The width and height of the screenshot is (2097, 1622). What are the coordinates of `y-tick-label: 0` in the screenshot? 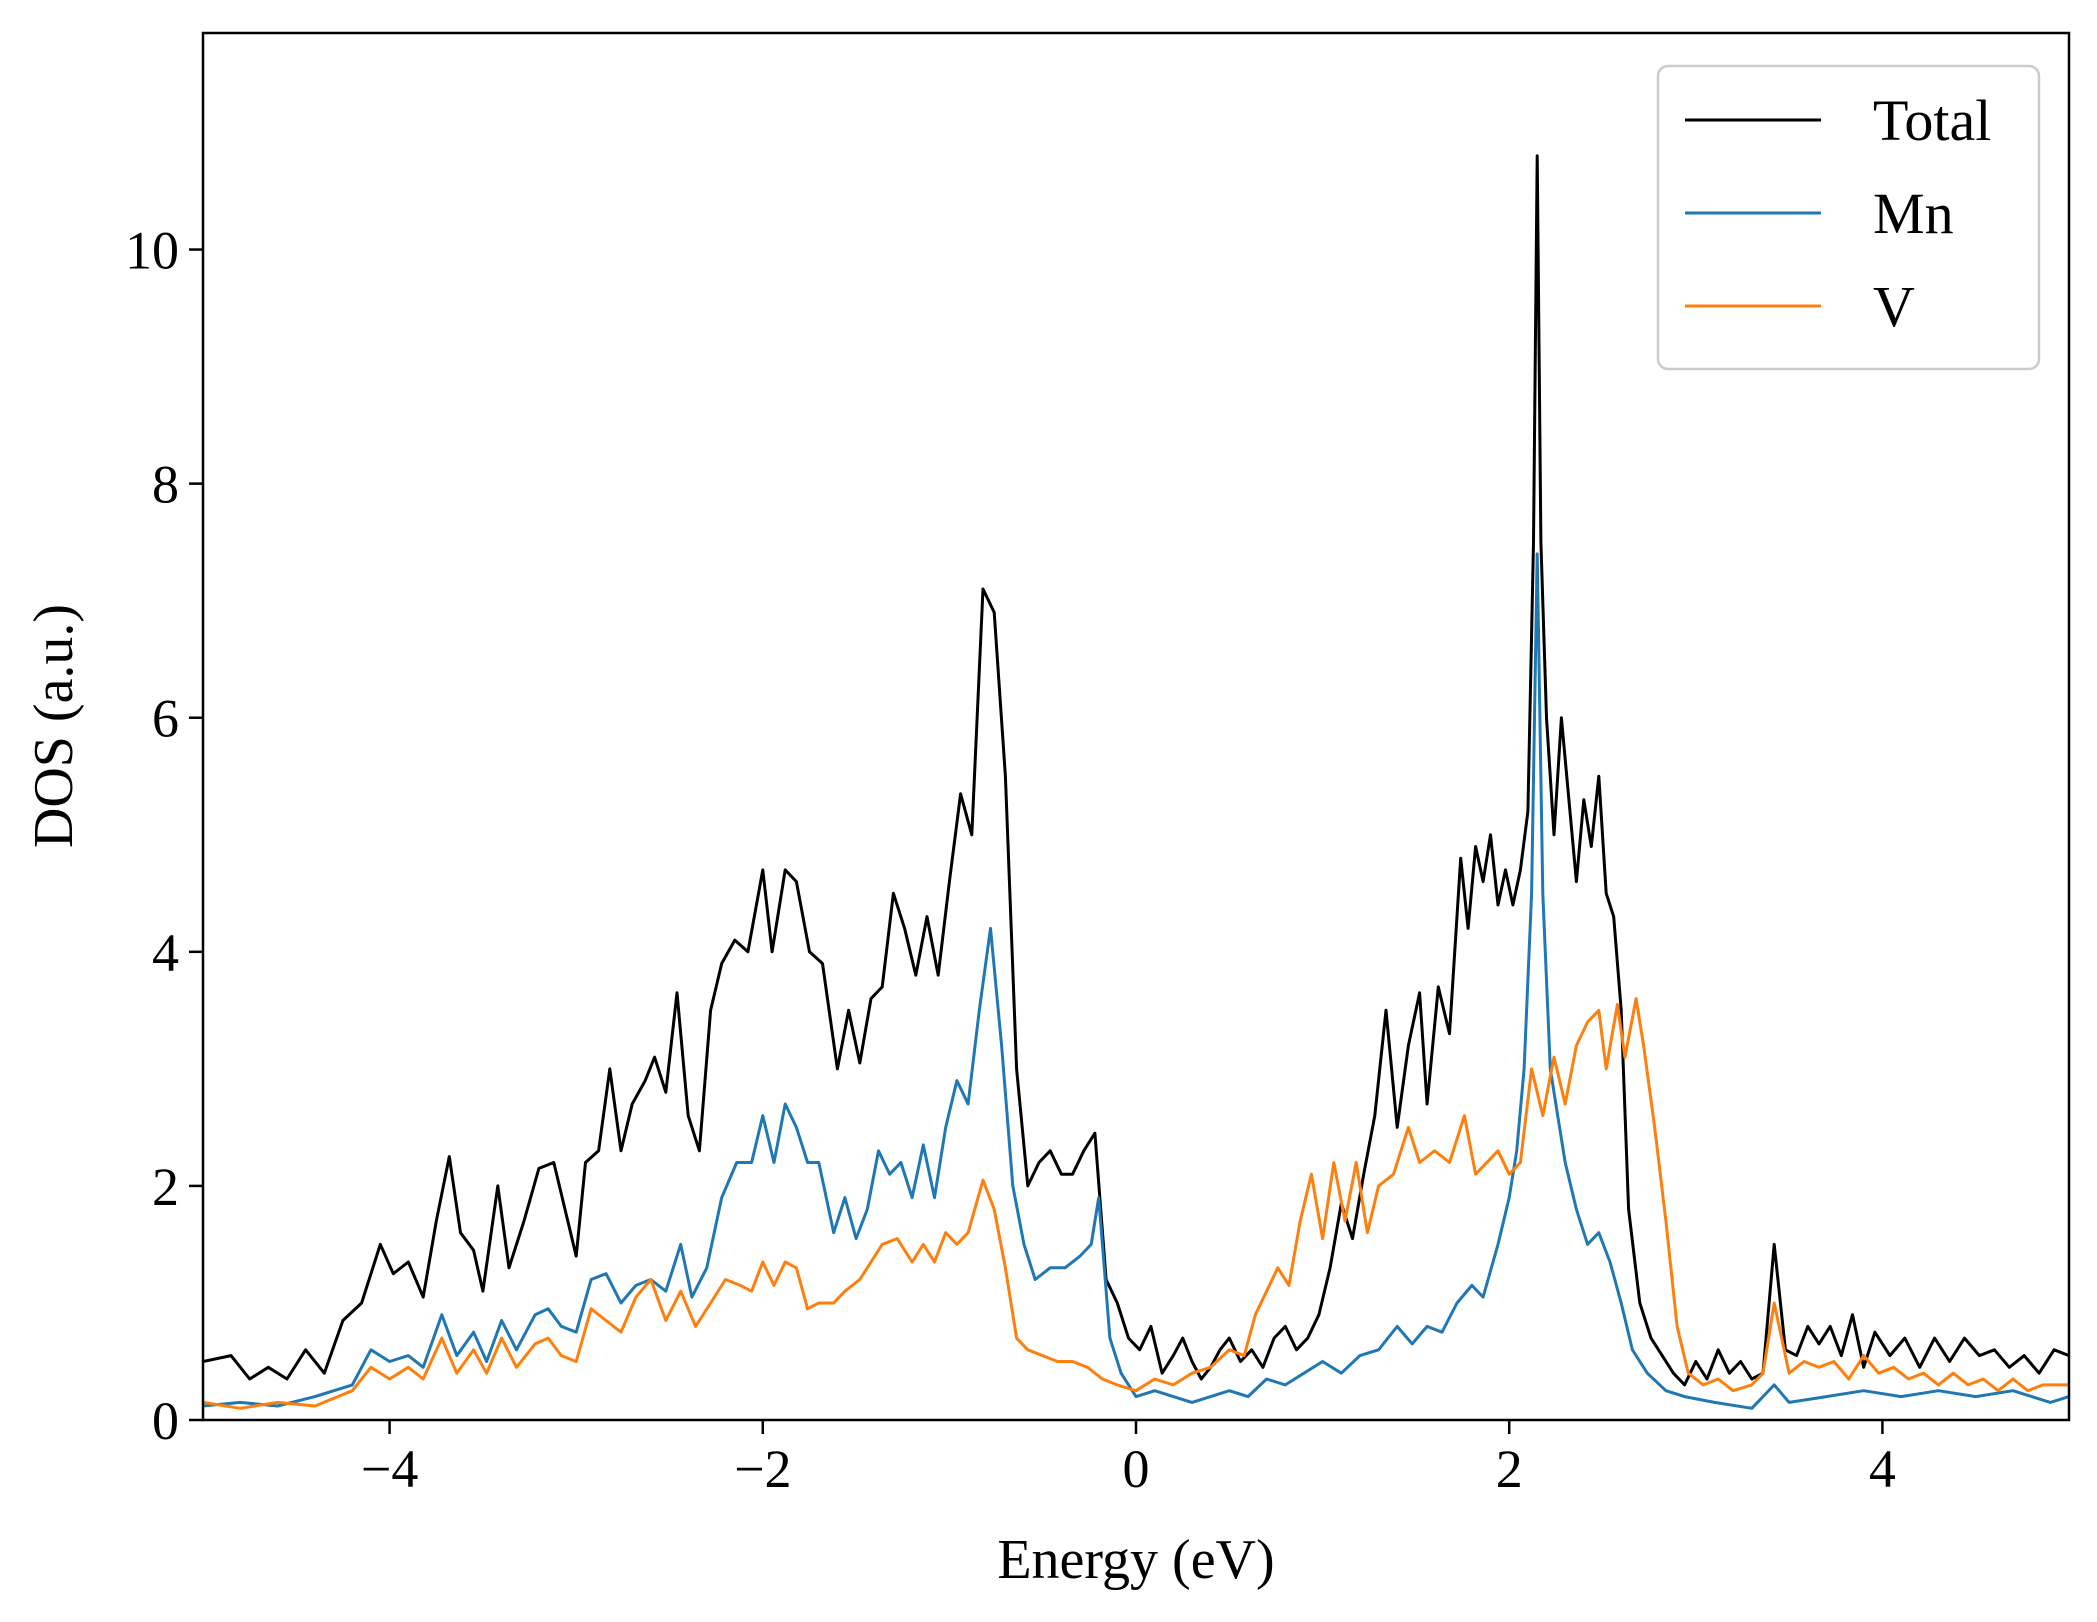 It's located at (165, 1421).